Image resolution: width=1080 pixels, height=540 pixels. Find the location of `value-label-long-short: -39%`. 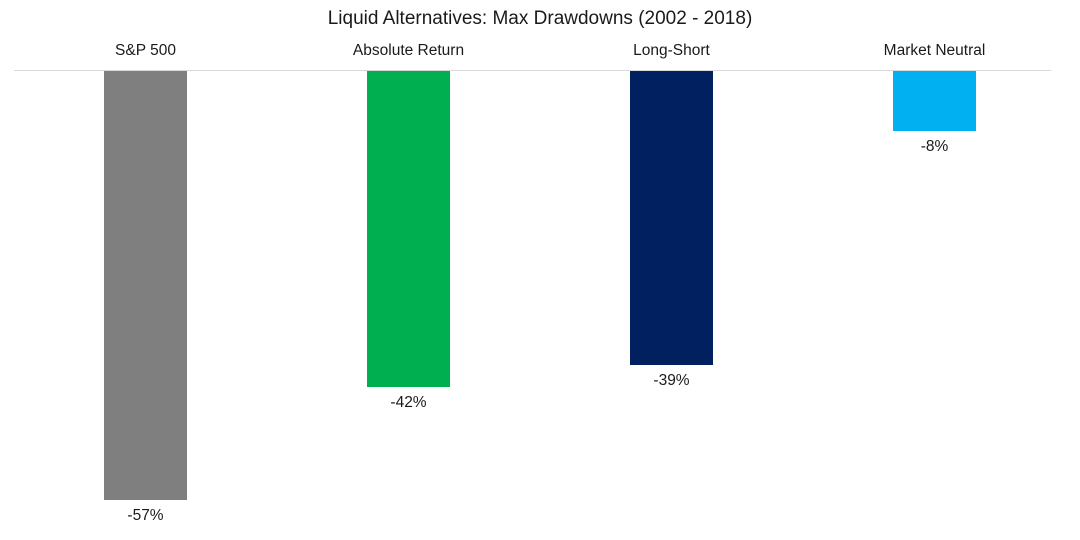

value-label-long-short: -39% is located at coordinates (671, 380).